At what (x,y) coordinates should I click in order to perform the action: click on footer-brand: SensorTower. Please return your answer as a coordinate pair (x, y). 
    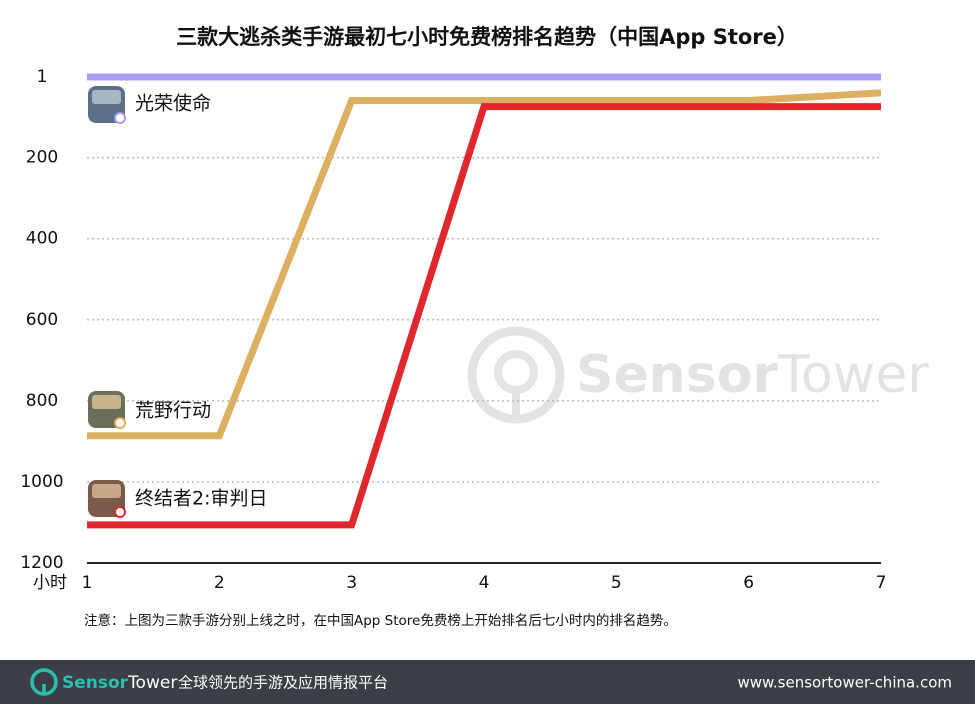
    Looking at the image, I should click on (119, 683).